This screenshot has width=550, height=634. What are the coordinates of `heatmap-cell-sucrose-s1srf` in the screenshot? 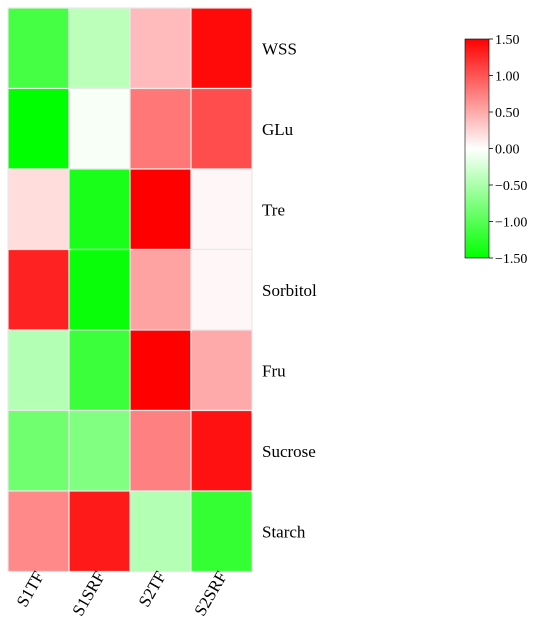 It's located at (99, 450).